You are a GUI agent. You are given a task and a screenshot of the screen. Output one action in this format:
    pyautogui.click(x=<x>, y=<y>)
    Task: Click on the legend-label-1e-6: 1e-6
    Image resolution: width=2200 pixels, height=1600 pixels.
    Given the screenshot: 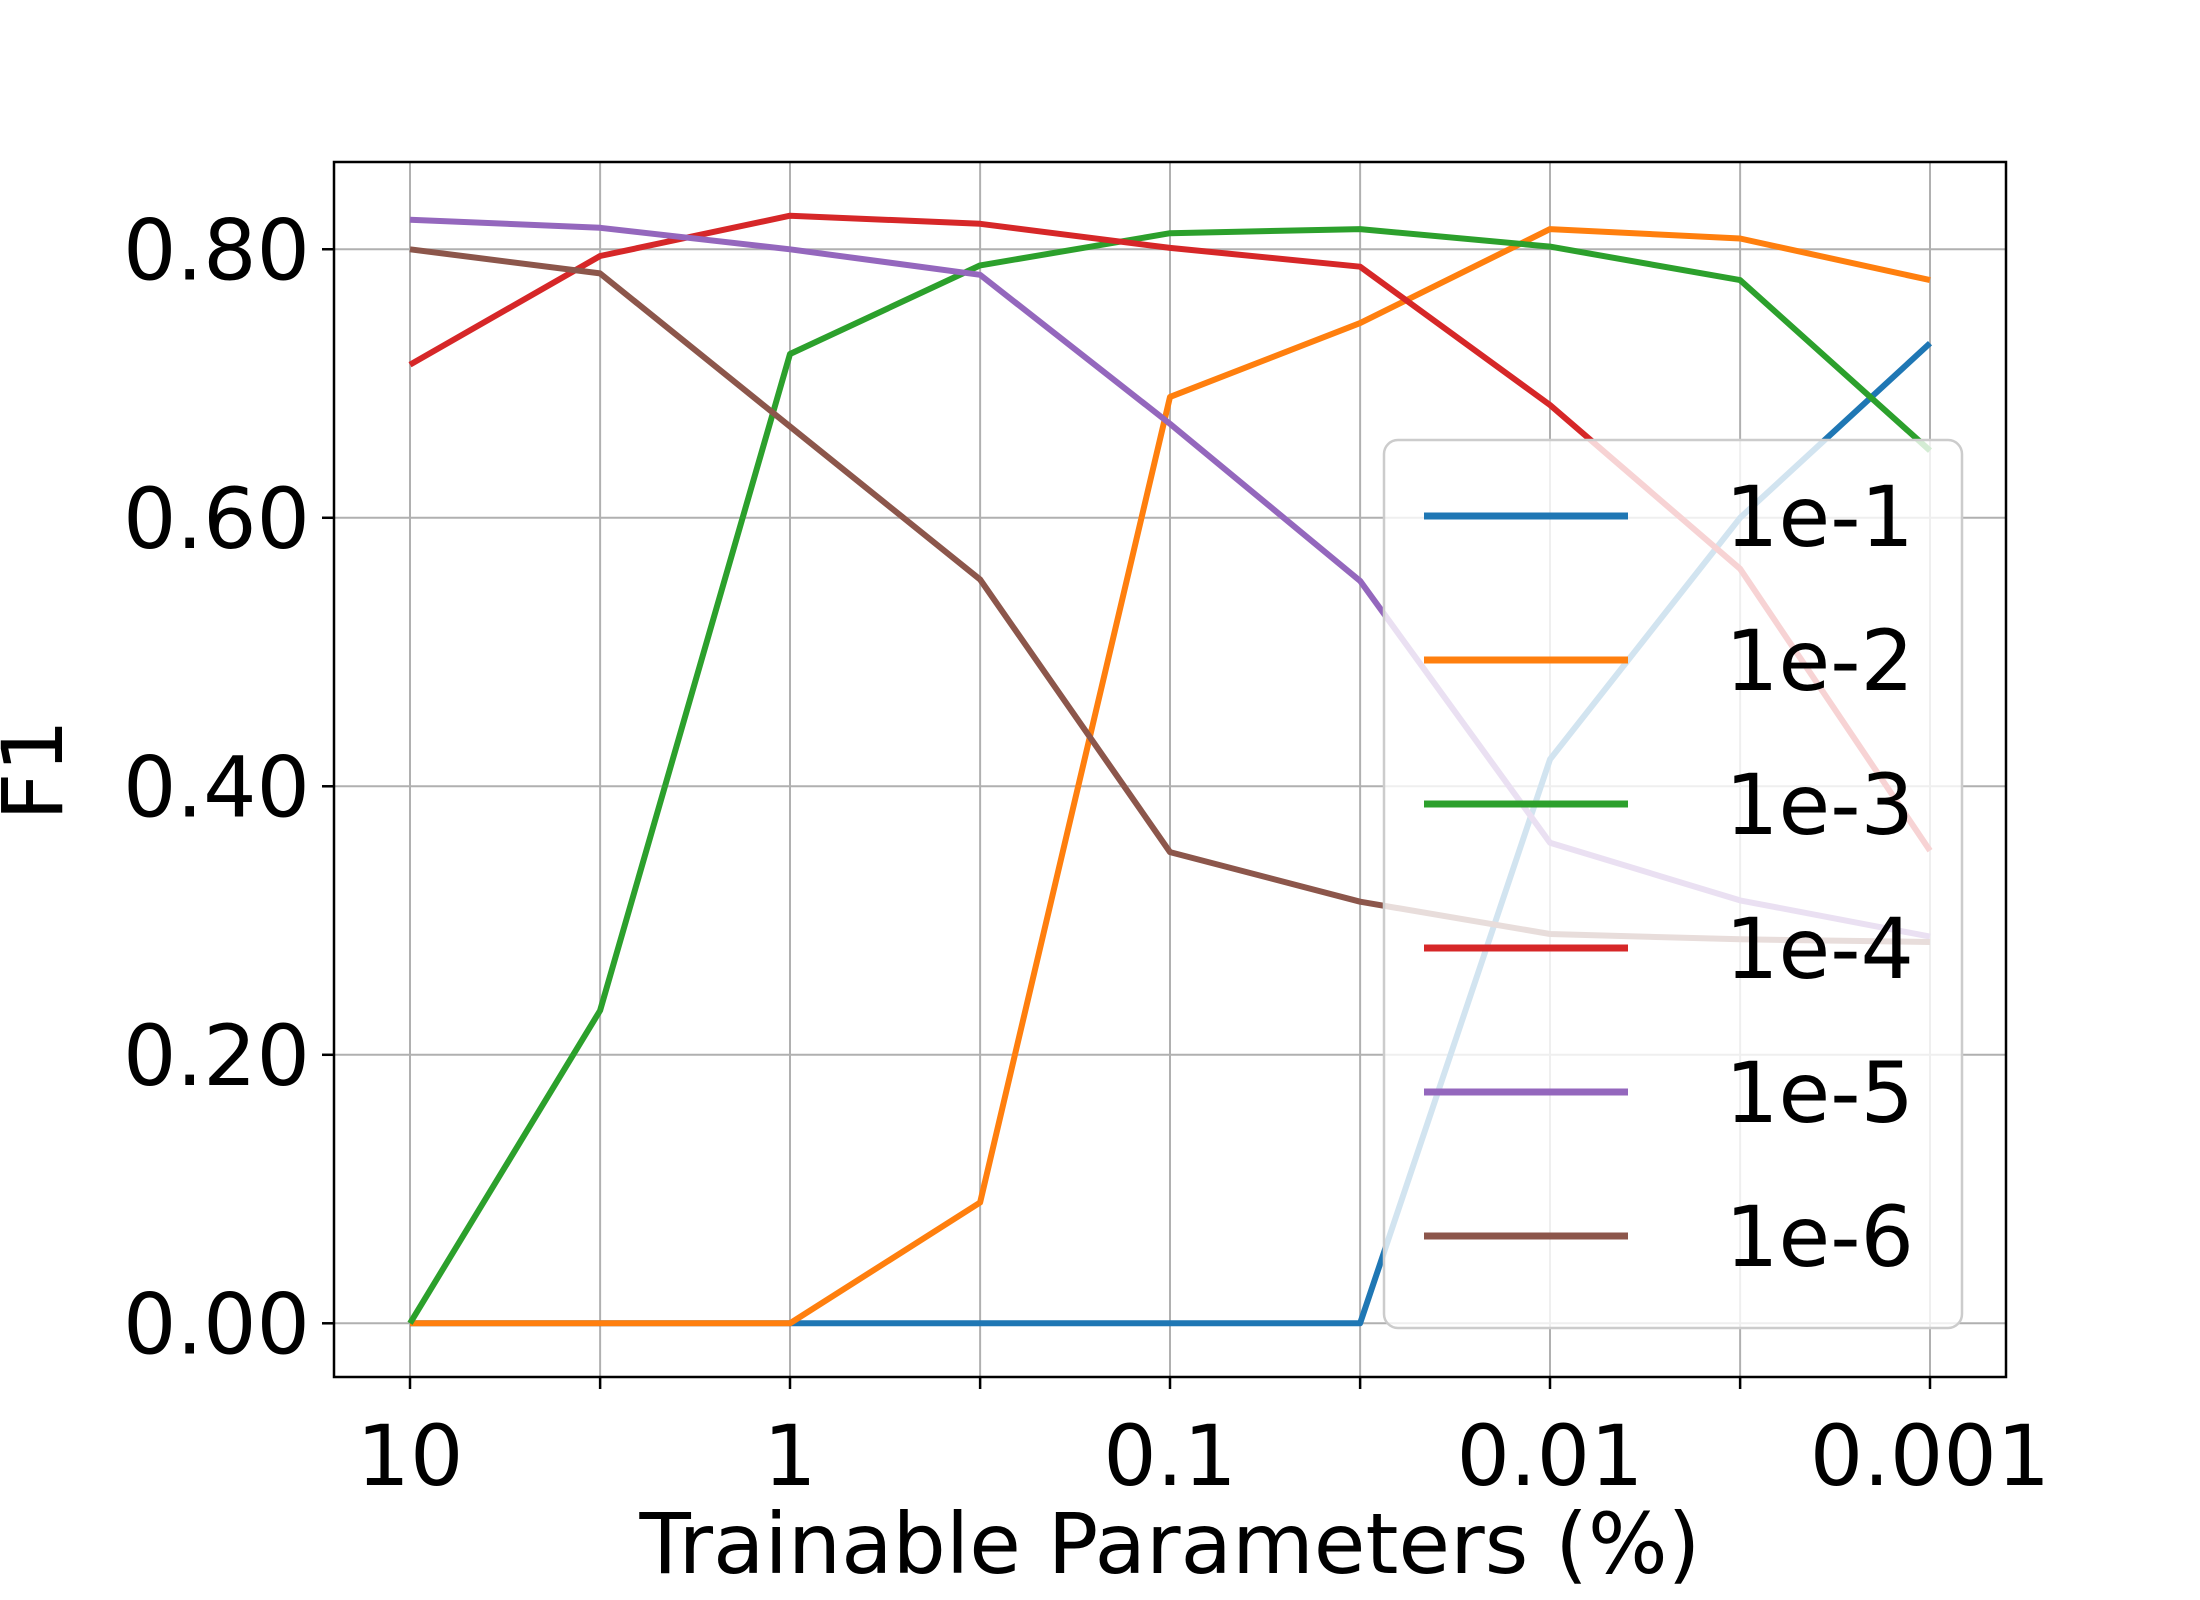 What is the action you would take?
    pyautogui.click(x=1819, y=1237)
    